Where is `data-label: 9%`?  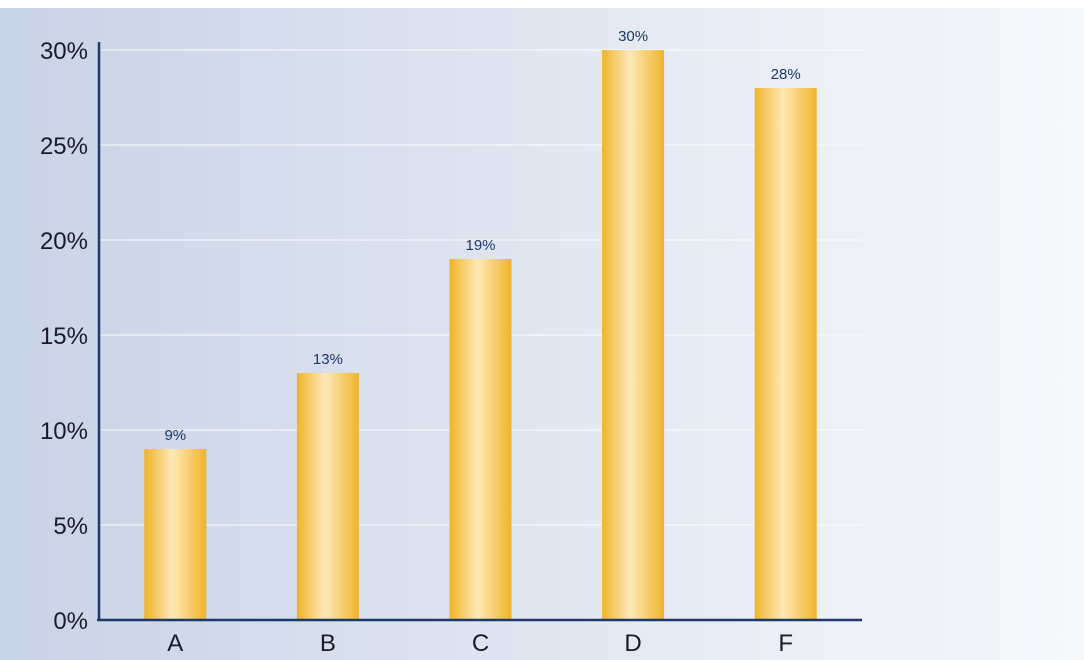
data-label: 9% is located at coordinates (175, 435).